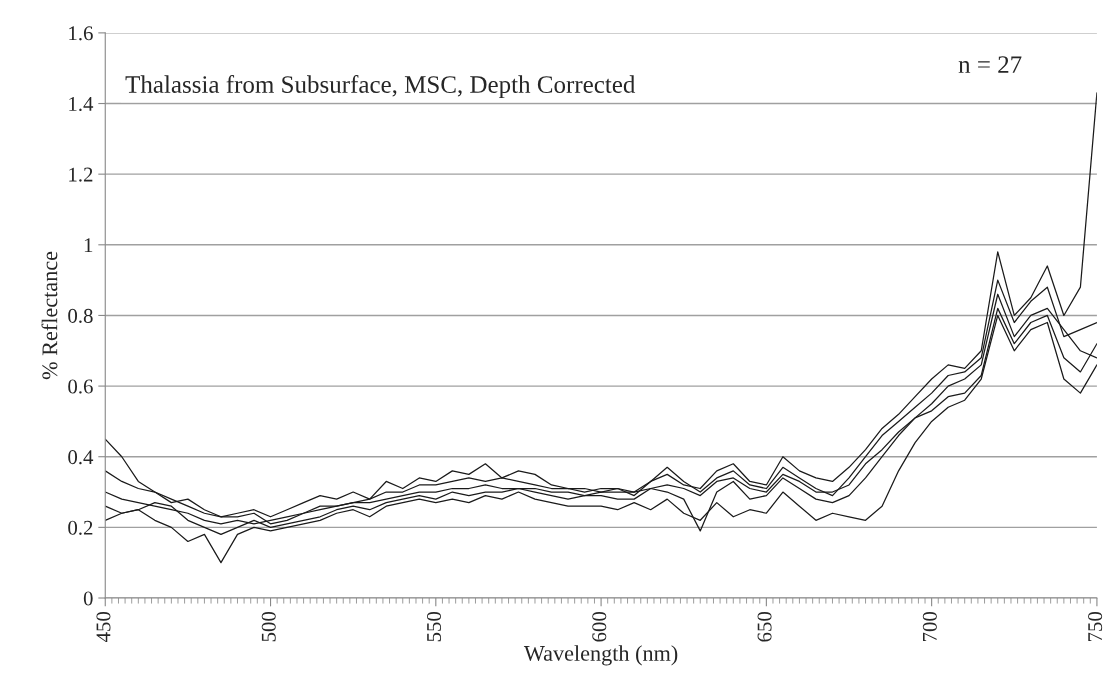  Describe the element at coordinates (88, 245) in the screenshot. I see `y-tick-label: 1` at that location.